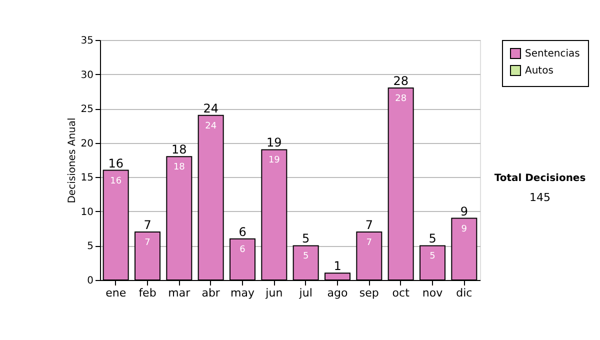 The height and width of the screenshot is (340, 600). I want to click on total-label: 6, so click(242, 231).